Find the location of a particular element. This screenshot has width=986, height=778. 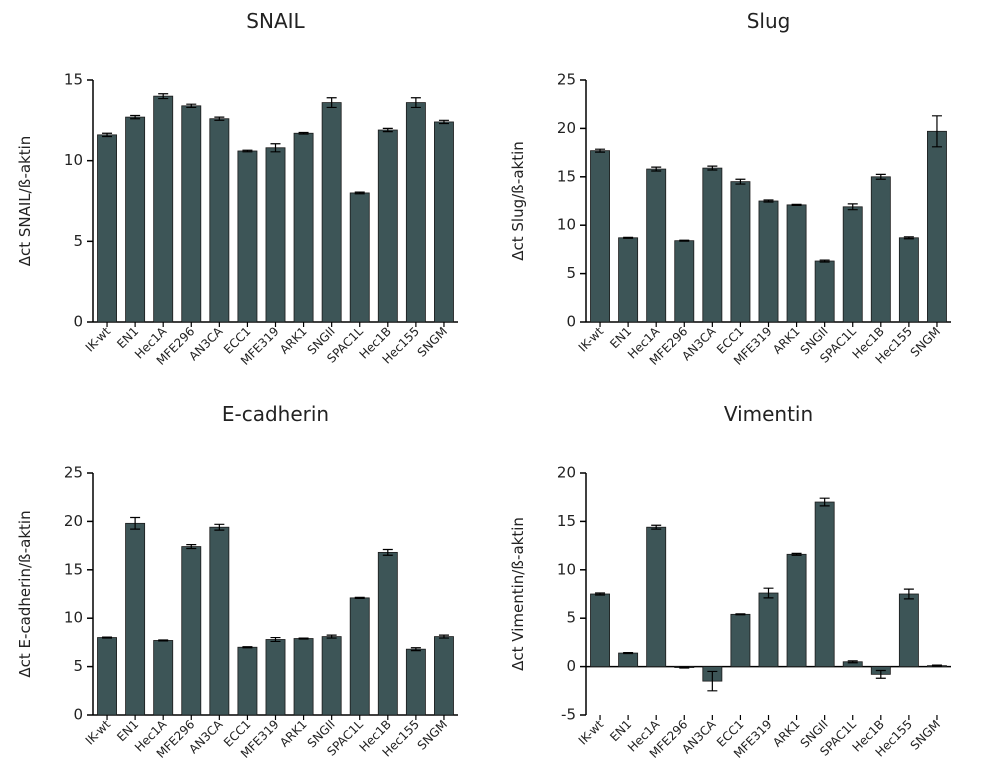

y-tick-label: 5 is located at coordinates (78, 241).